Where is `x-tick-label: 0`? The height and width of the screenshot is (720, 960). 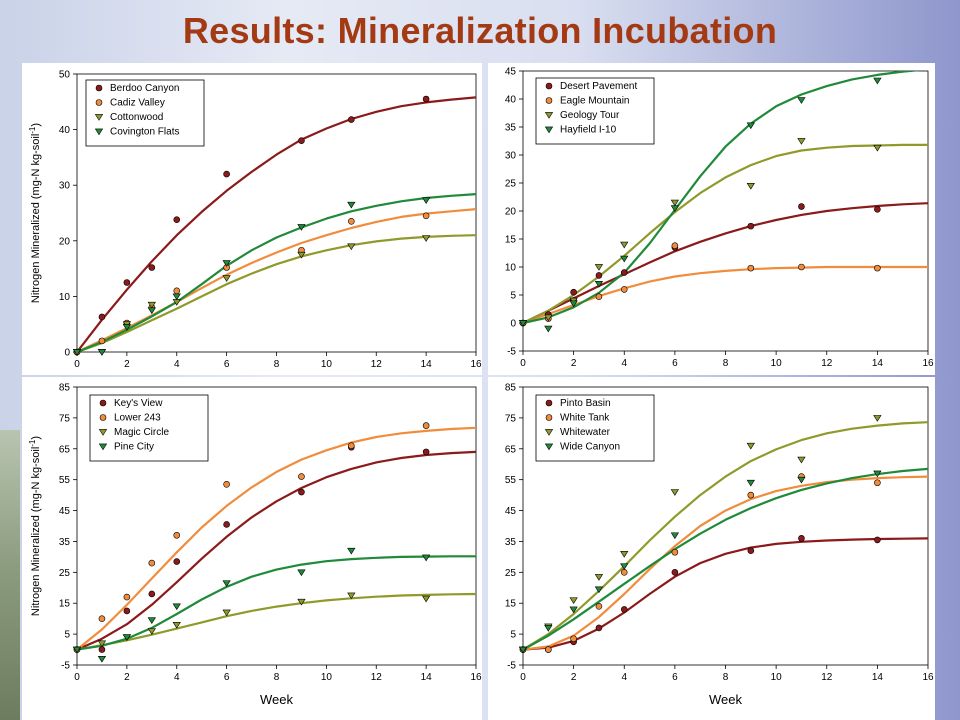
x-tick-label: 0 is located at coordinates (77, 364).